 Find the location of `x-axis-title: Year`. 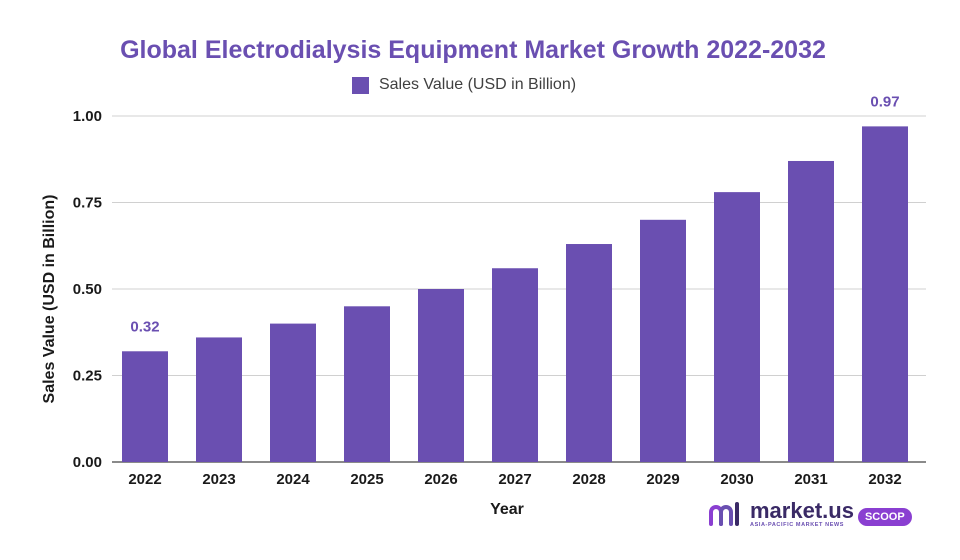

x-axis-title: Year is located at coordinates (507, 509).